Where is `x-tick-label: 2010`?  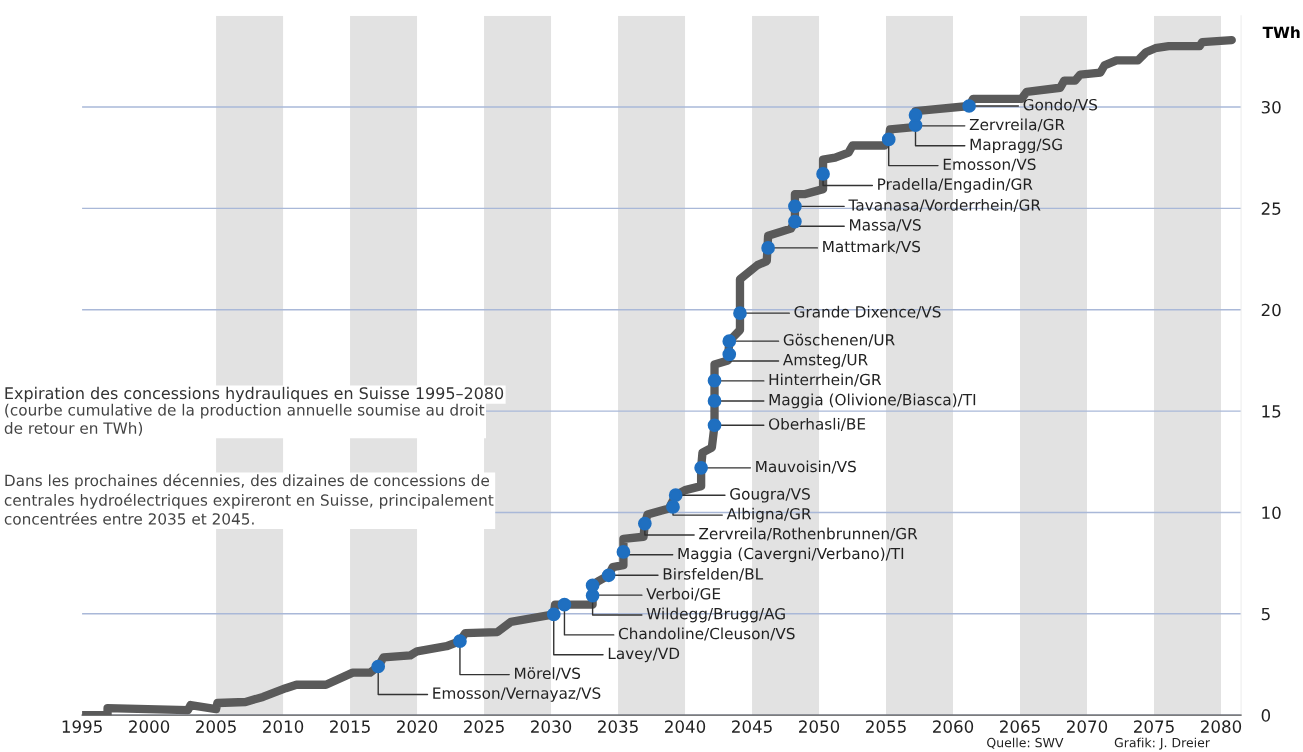
x-tick-label: 2010 is located at coordinates (283, 726).